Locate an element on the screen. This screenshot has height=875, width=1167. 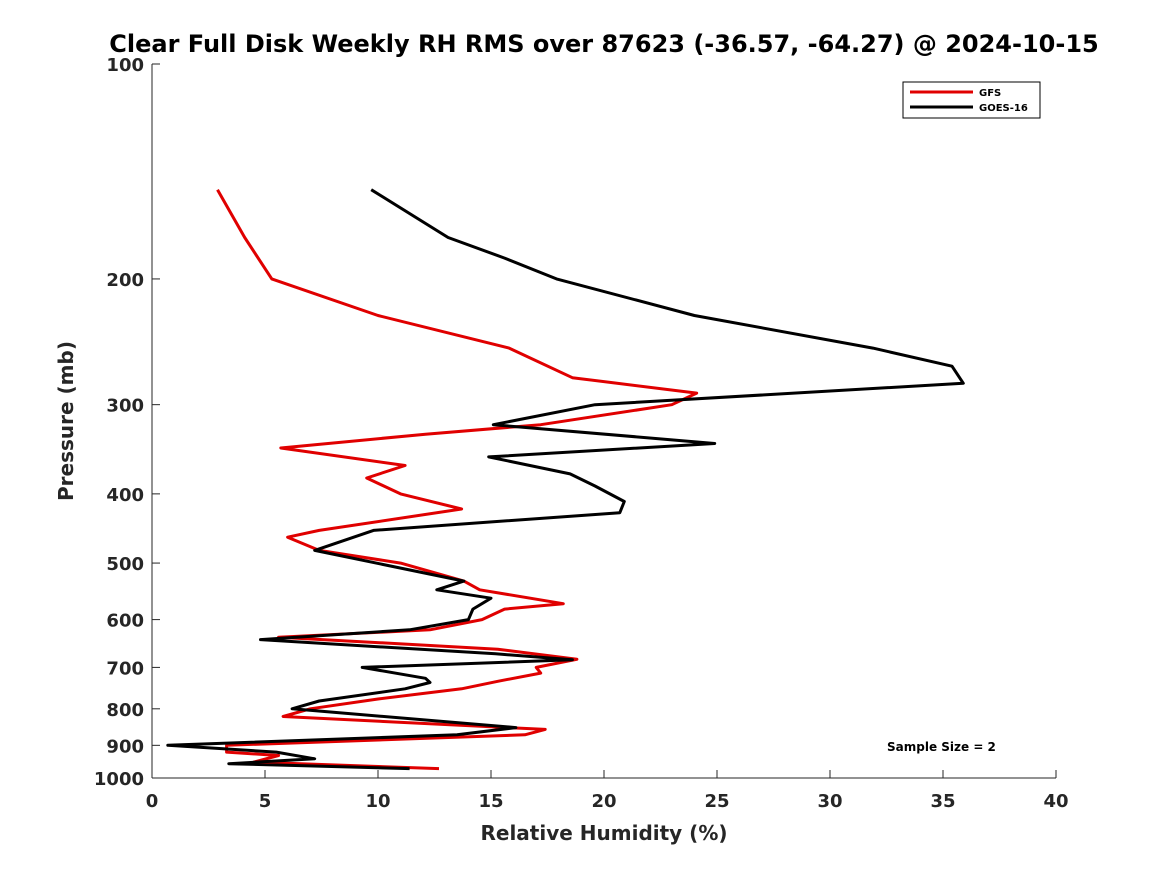
y-tick-label: 800 is located at coordinates (125, 710).